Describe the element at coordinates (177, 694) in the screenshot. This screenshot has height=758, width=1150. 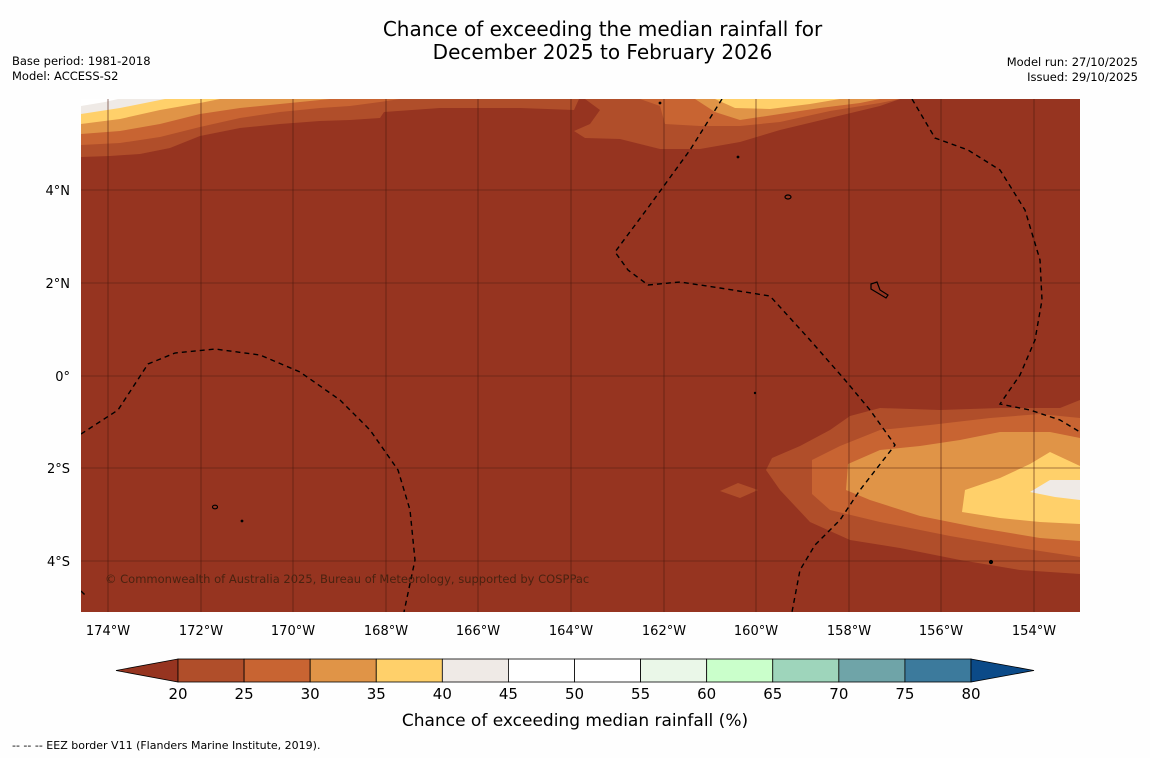
I see `colorbar-tick-label: 20` at that location.